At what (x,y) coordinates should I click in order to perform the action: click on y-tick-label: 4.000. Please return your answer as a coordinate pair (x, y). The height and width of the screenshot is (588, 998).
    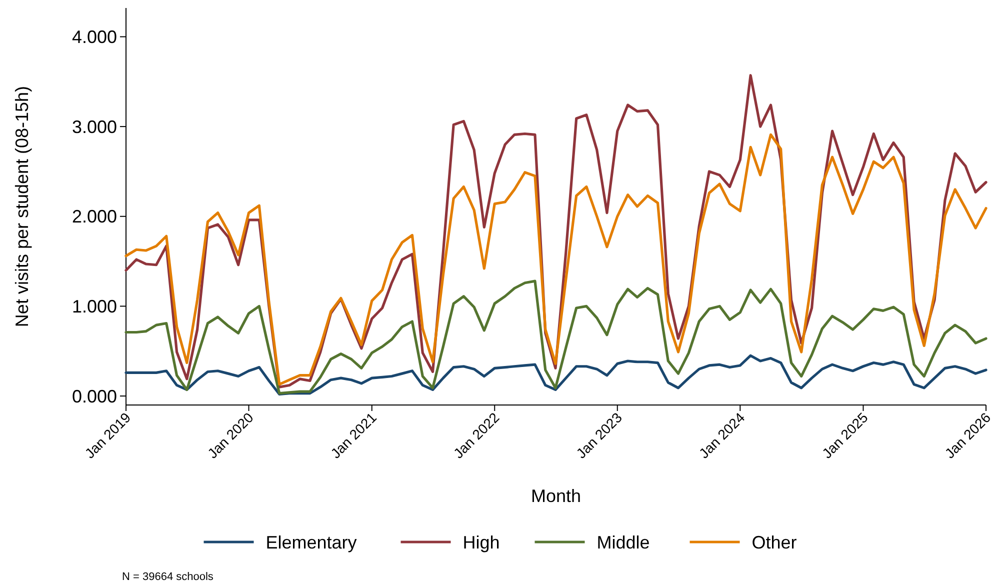
    Looking at the image, I should click on (94, 37).